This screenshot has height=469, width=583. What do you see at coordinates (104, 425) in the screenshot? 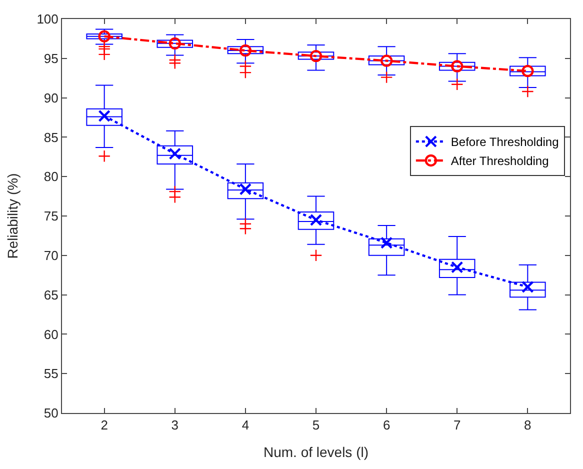
I see `x-tick-label: 2` at bounding box center [104, 425].